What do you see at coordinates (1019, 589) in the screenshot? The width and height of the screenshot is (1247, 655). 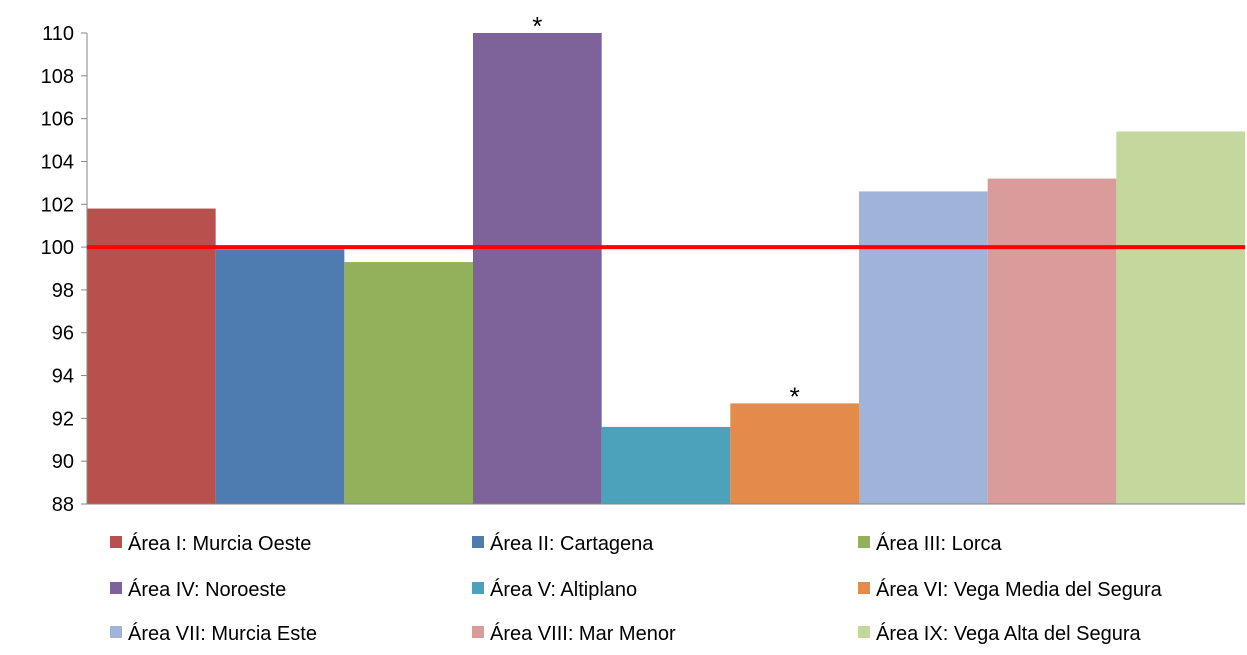 I see `legend-label: Área VI: Vega Media del Segura` at bounding box center [1019, 589].